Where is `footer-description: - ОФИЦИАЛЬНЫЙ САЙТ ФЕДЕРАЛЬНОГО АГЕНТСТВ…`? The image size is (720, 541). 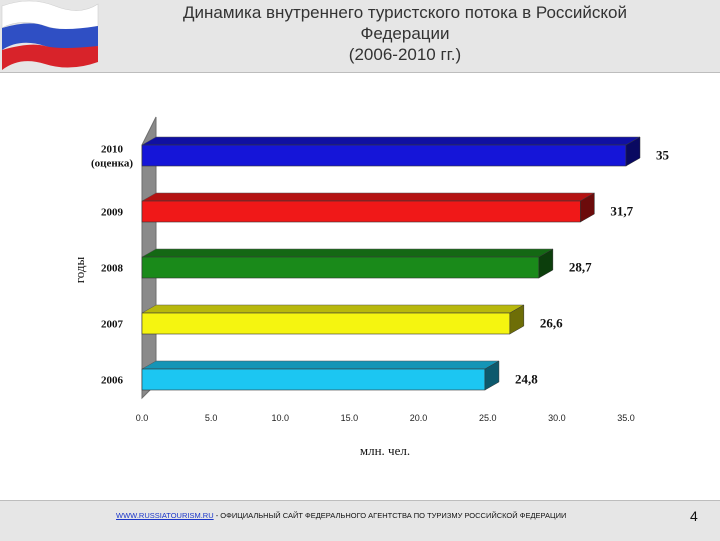 footer-description: - ОФИЦИАЛЬНЫЙ САЙТ ФЕДЕРАЛЬНОГО АГЕНТСТВ… is located at coordinates (390, 515).